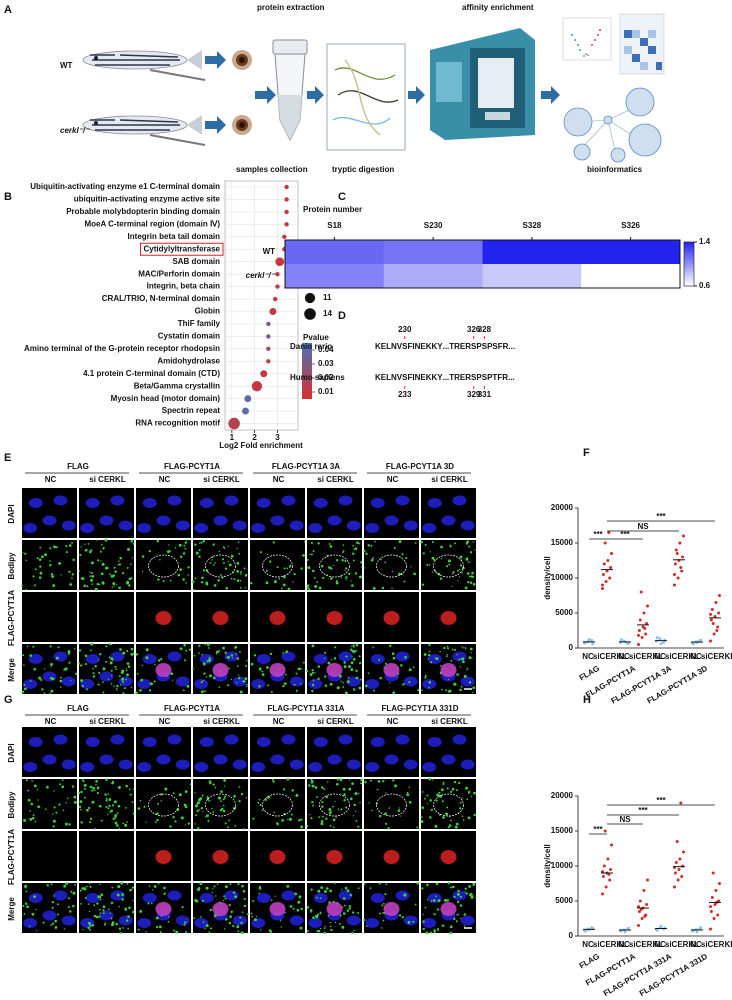  What do you see at coordinates (485, 394) in the screenshot?
I see `site-number: 331` at bounding box center [485, 394].